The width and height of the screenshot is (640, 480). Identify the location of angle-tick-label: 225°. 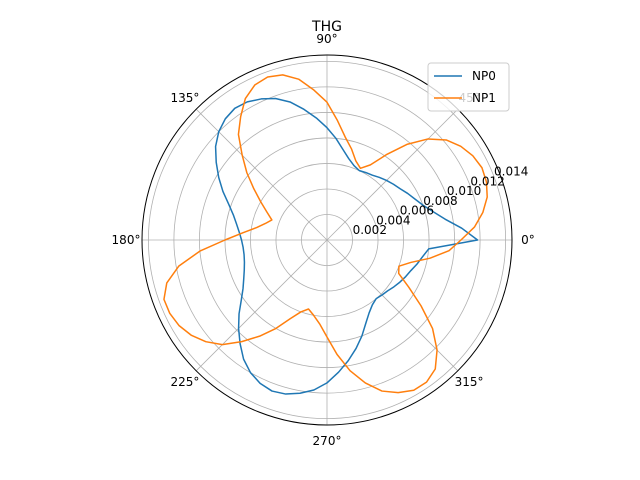
(184, 382).